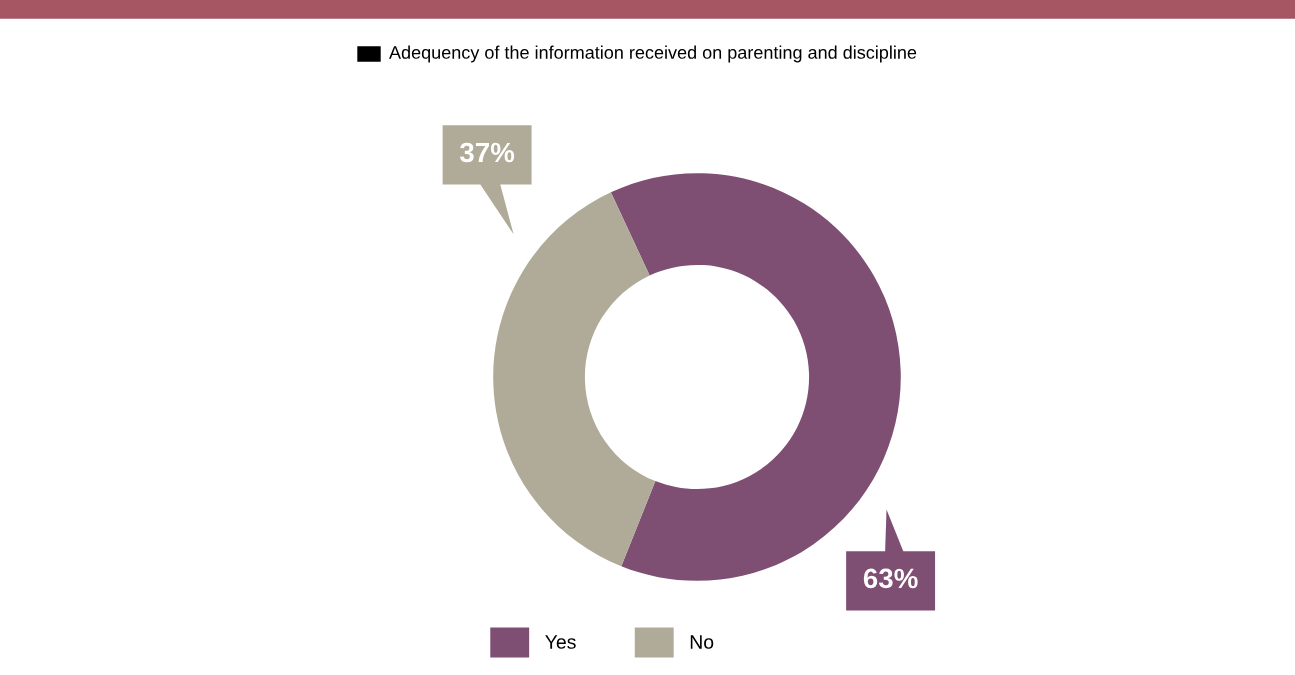 The image size is (1295, 675). What do you see at coordinates (560, 642) in the screenshot?
I see `legend-label: Yes` at bounding box center [560, 642].